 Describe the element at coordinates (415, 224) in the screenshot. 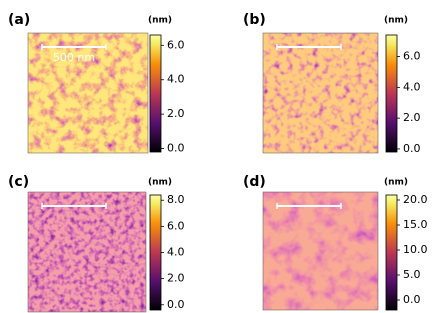

I see `colorbar-tick-label: 15.0` at that location.